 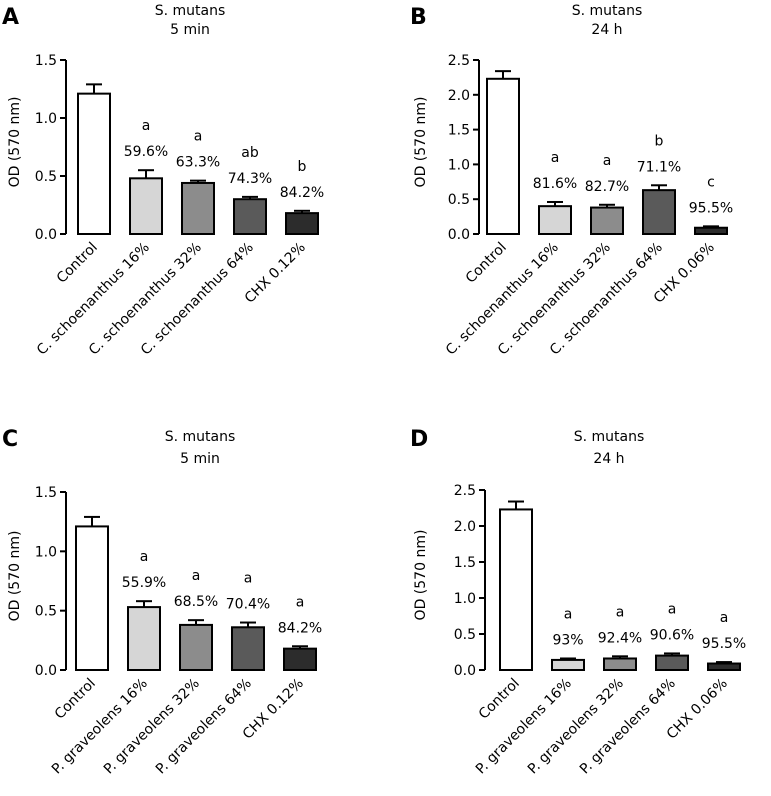 What do you see at coordinates (10, 439) in the screenshot?
I see `panel-letter: C` at bounding box center [10, 439].